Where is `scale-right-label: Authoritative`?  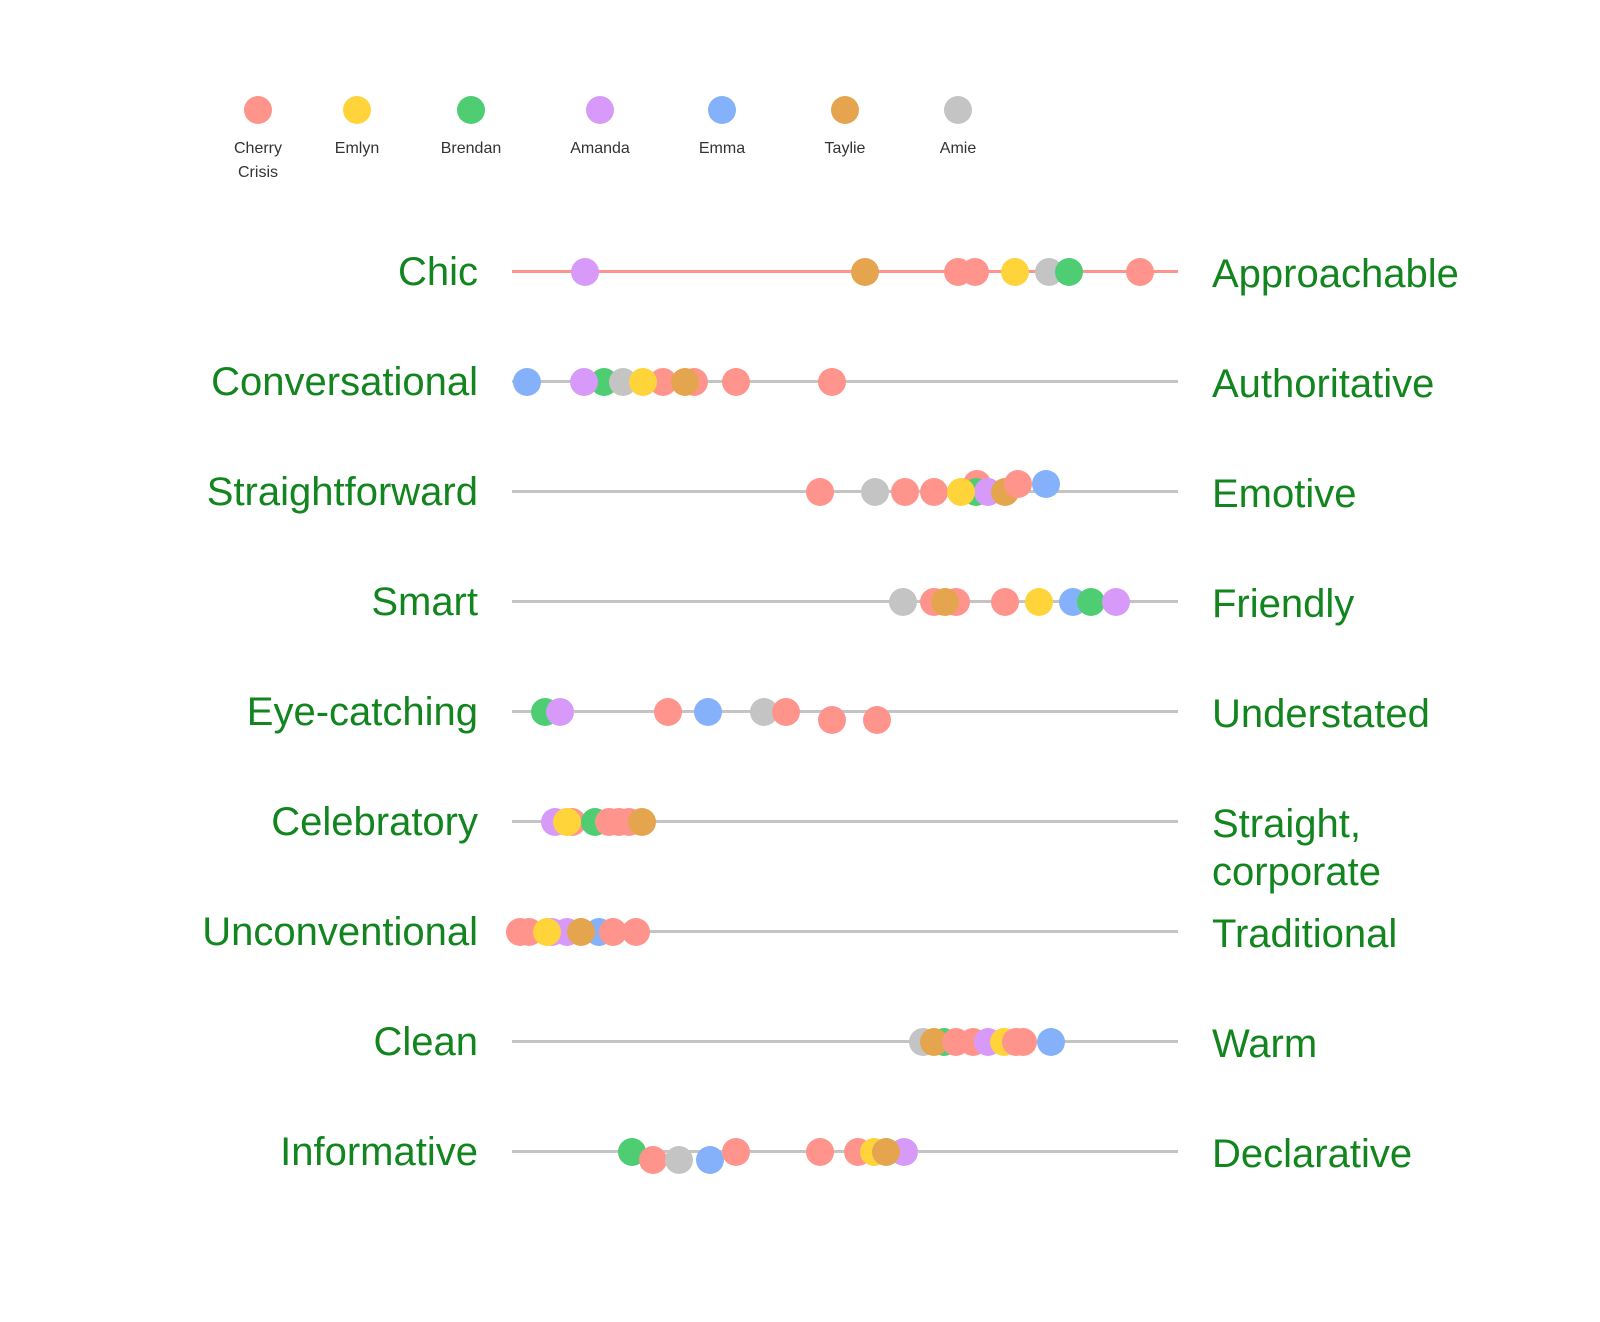 scale-right-label: Authoritative is located at coordinates (1323, 384).